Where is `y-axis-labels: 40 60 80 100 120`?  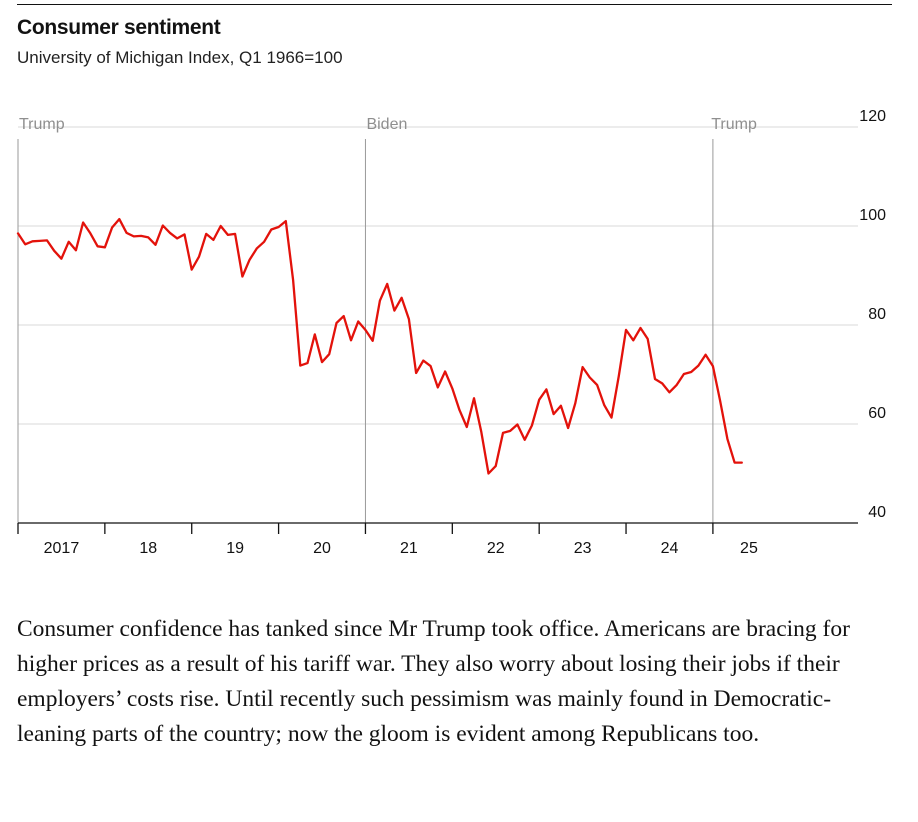 y-axis-labels: 40 60 80 100 120 is located at coordinates (872, 314).